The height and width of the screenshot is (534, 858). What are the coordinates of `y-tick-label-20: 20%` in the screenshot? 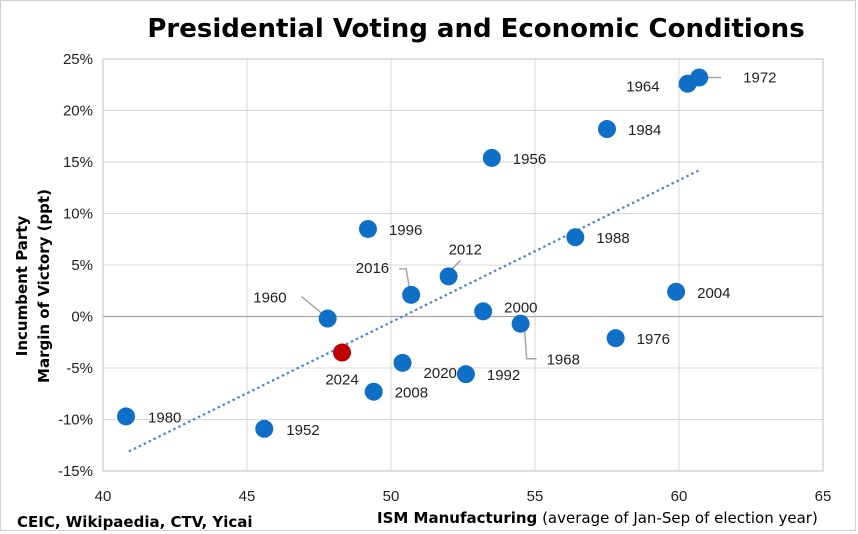 It's located at (78, 111).